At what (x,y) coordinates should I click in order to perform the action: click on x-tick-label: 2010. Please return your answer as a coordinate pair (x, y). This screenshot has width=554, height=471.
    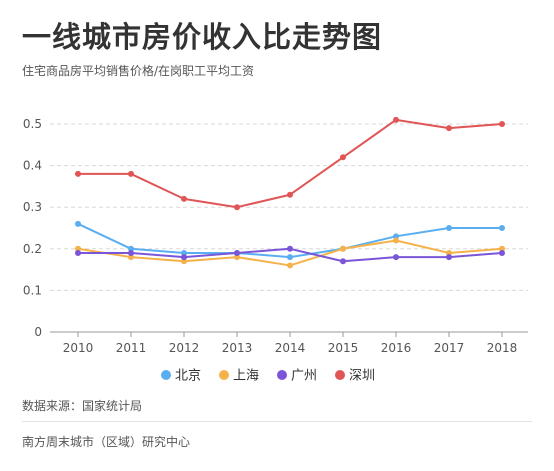
    Looking at the image, I should click on (78, 348).